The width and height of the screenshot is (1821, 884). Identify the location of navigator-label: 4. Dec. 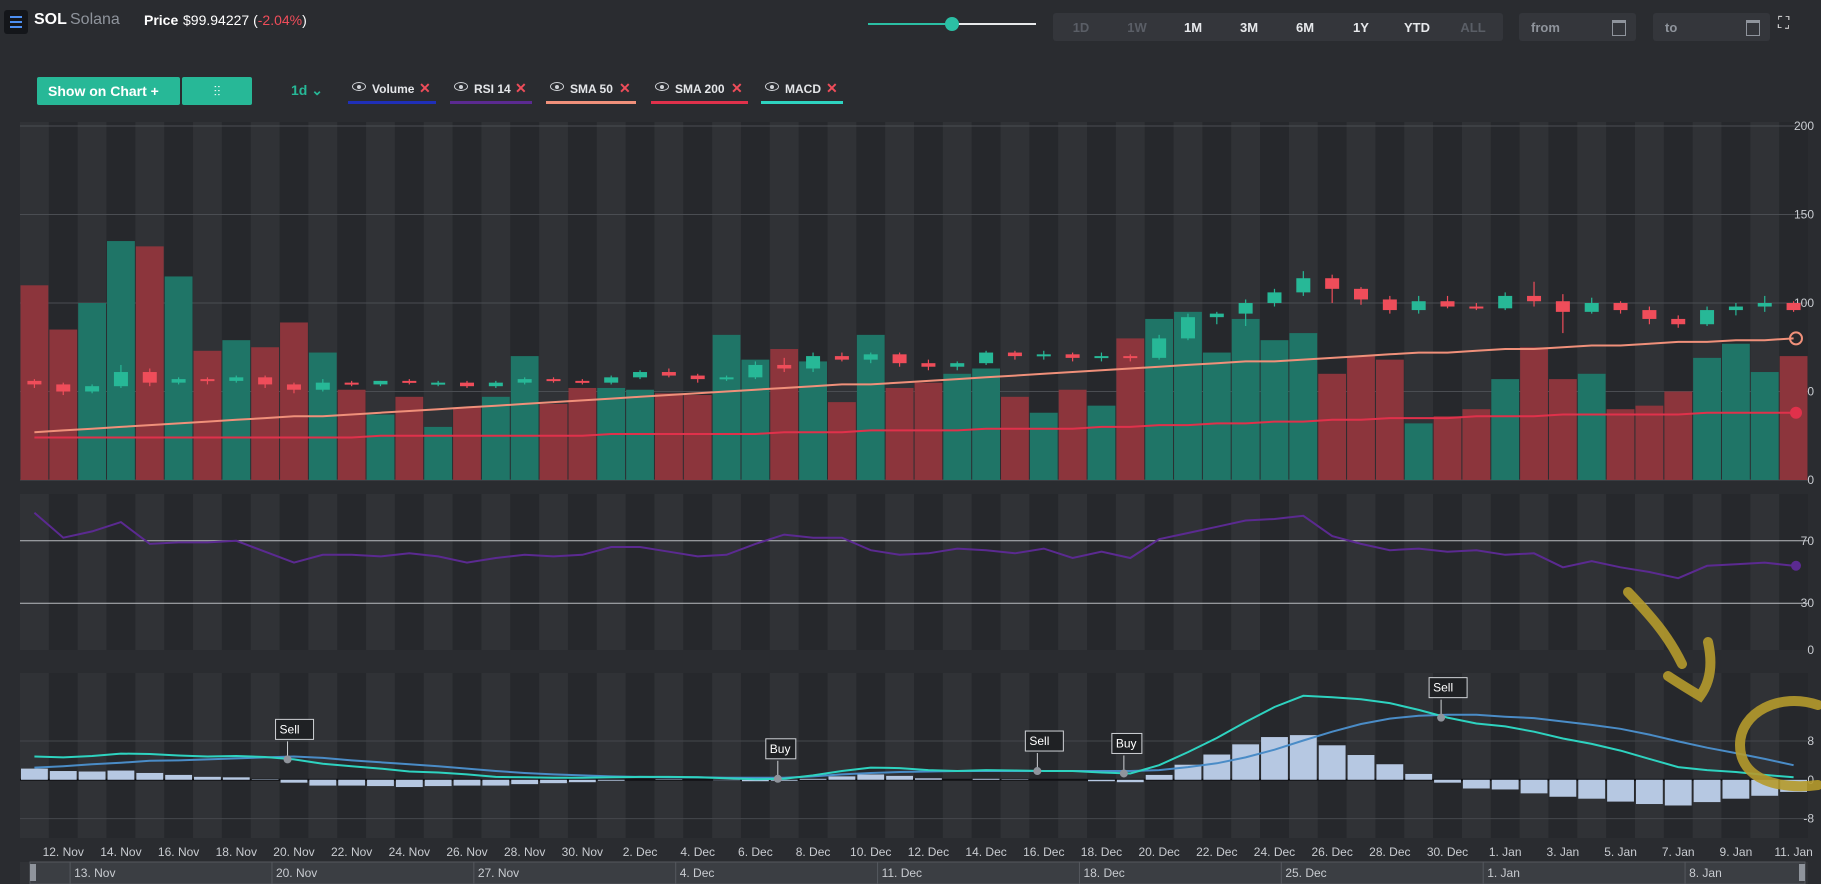
(697, 873).